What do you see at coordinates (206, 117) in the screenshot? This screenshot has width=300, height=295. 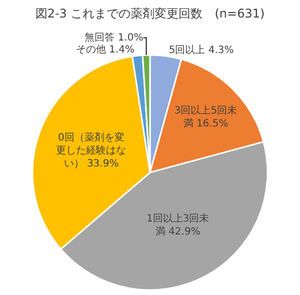 I see `slice-label: 3回以上5回未満 16.5%` at bounding box center [206, 117].